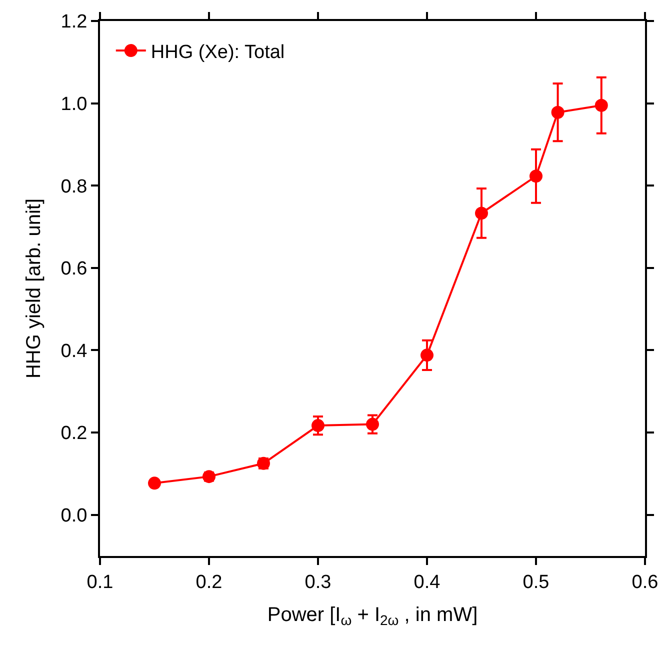  What do you see at coordinates (318, 582) in the screenshot?
I see `x-tick-label: 0.3` at bounding box center [318, 582].